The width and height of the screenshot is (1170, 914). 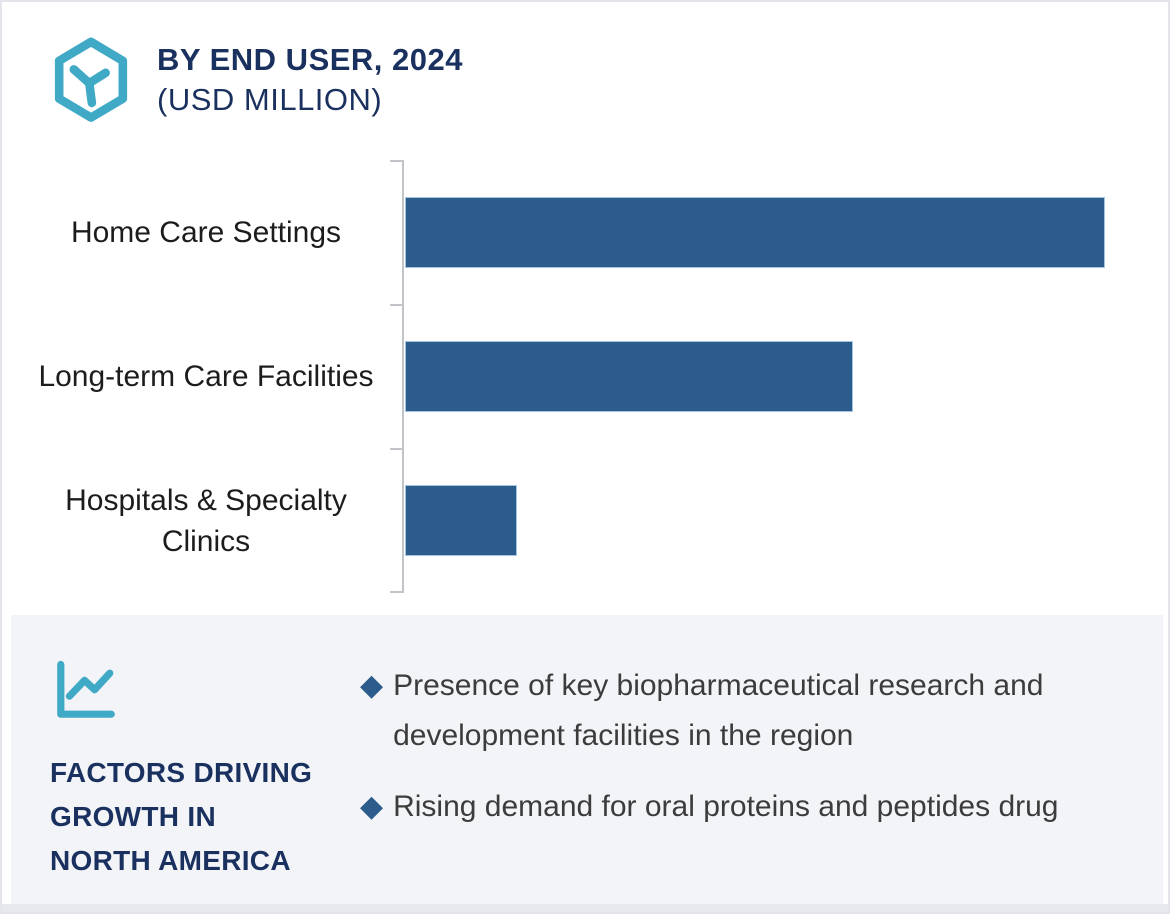 I want to click on header-text: BY END USER, 2024 (USD MILLION), so click(x=310, y=80).